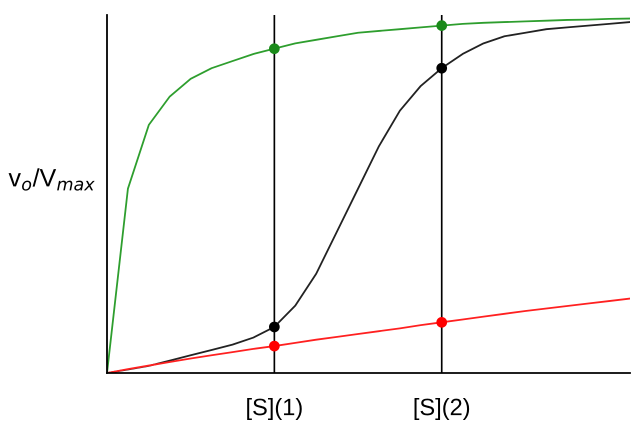 This screenshot has height=432, width=633. I want to click on y-axis-title: v$_{o}$/V$_{max}$, so click(51, 179).